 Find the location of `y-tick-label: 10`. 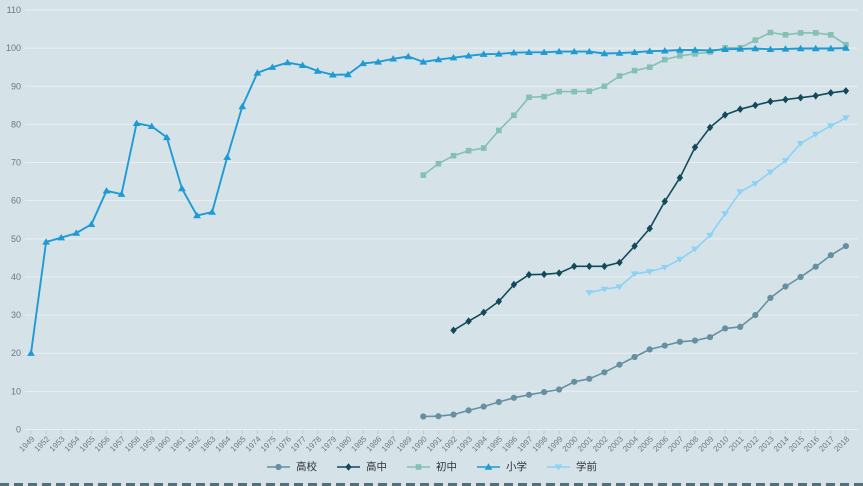

y-tick-label: 10 is located at coordinates (16, 391).